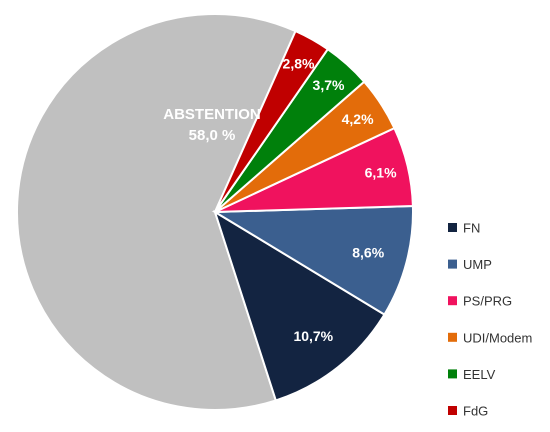 This screenshot has height=432, width=550. Describe the element at coordinates (471, 228) in the screenshot. I see `legend-label-fn: FN` at that location.